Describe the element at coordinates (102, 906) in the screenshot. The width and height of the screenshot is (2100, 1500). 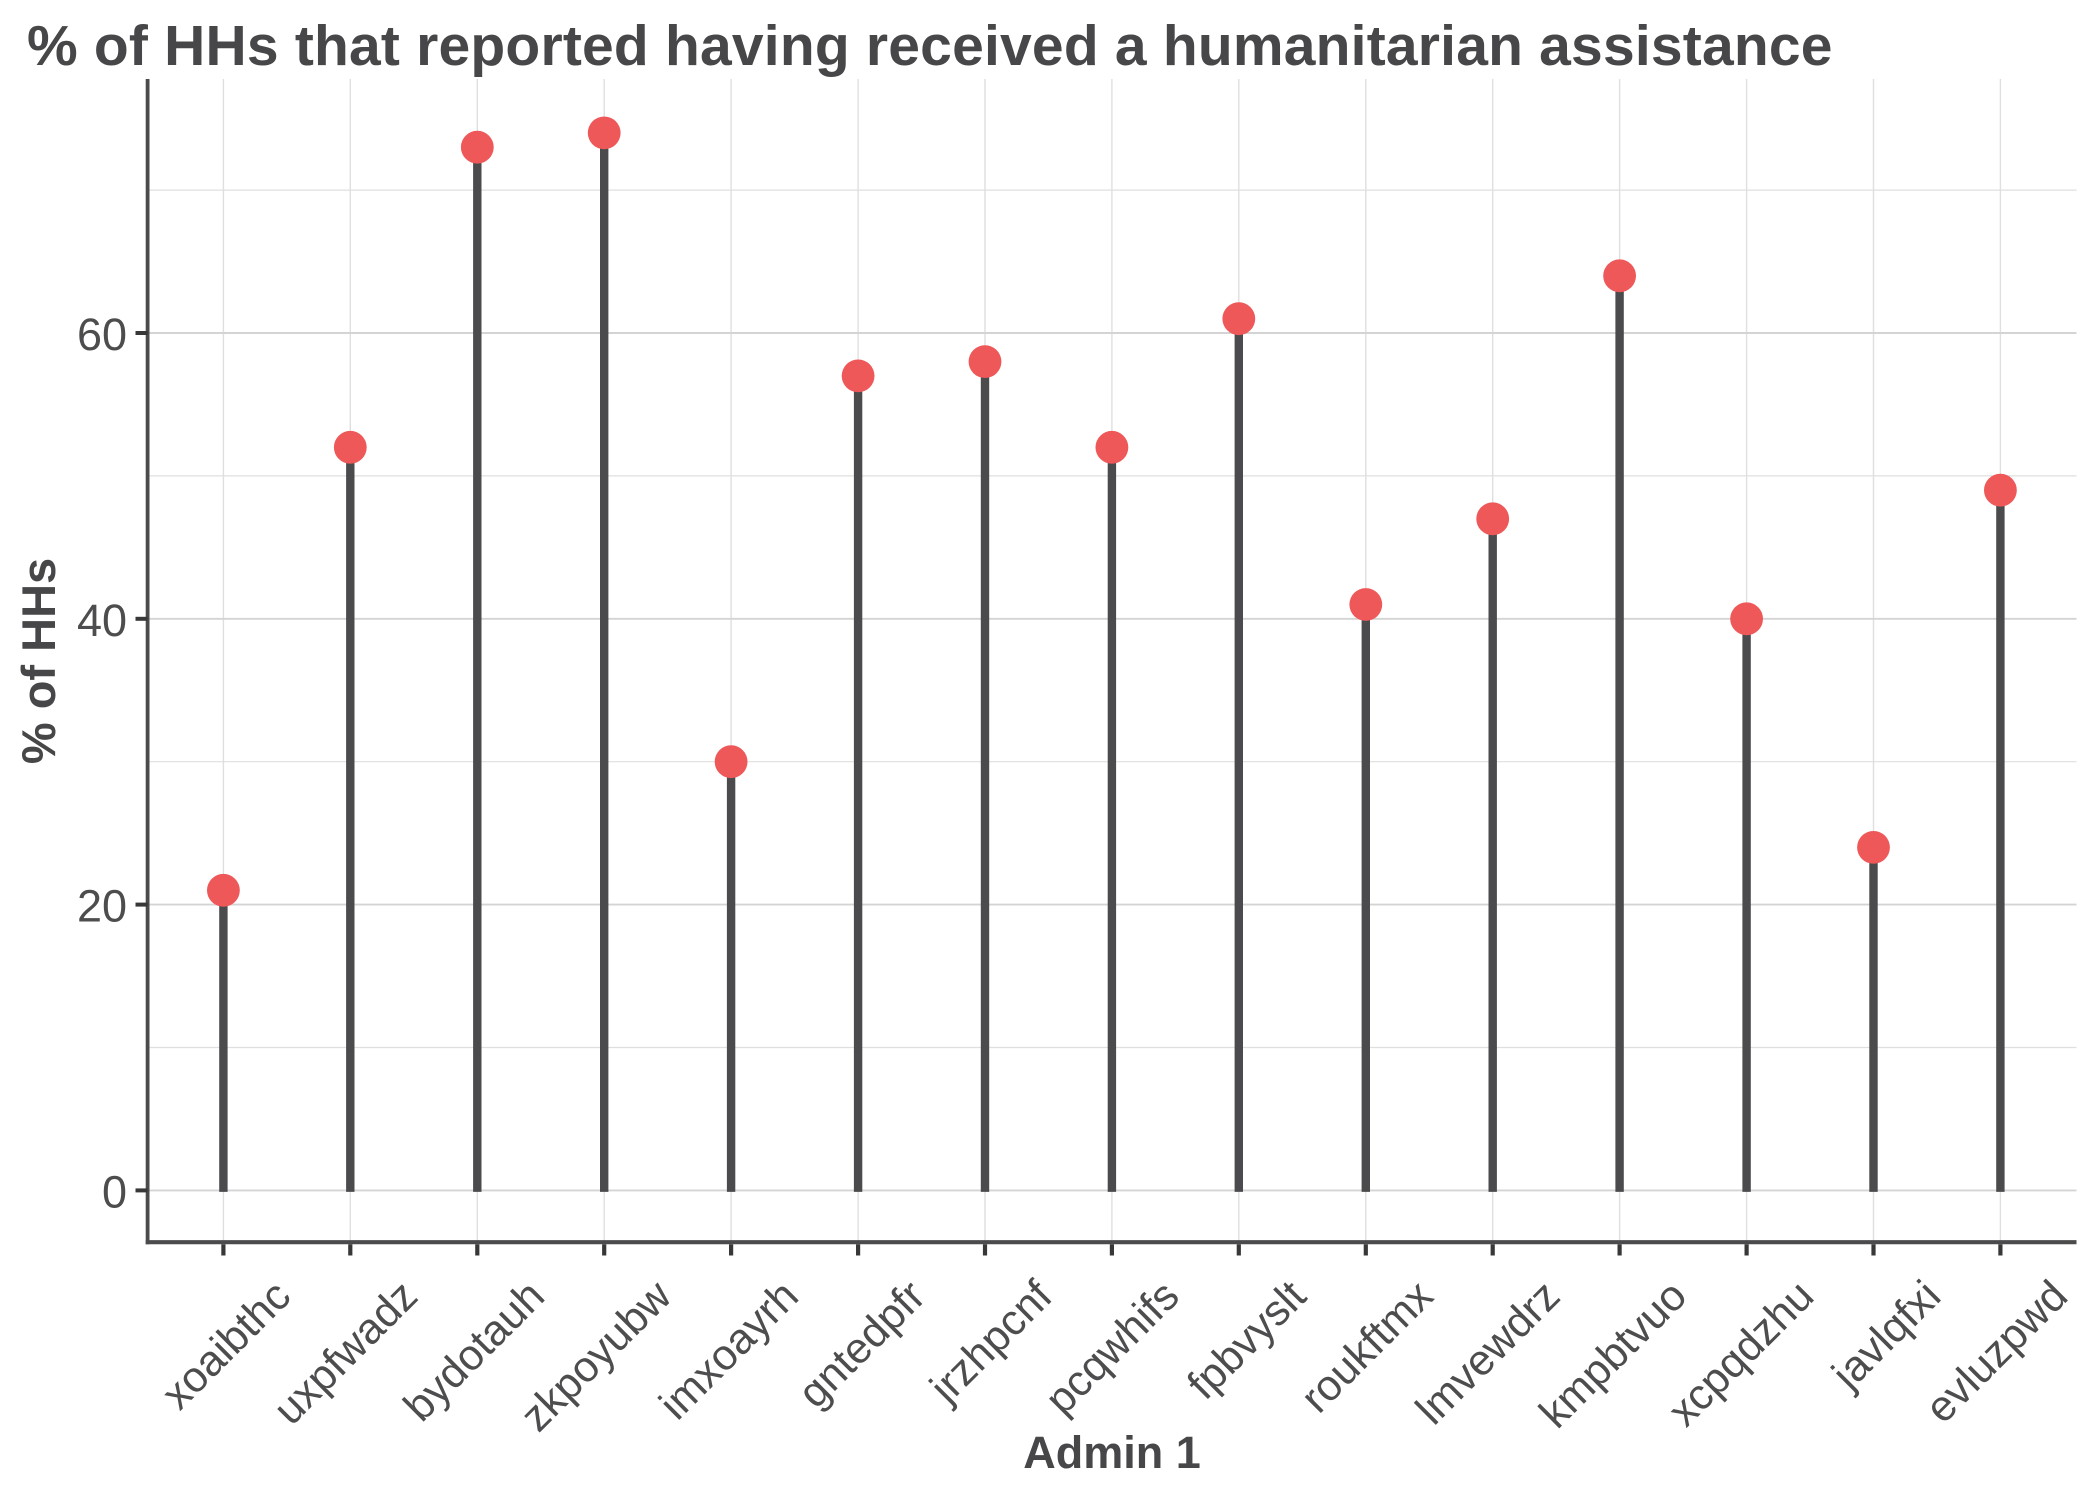
I see `svg-text: 20` at that location.